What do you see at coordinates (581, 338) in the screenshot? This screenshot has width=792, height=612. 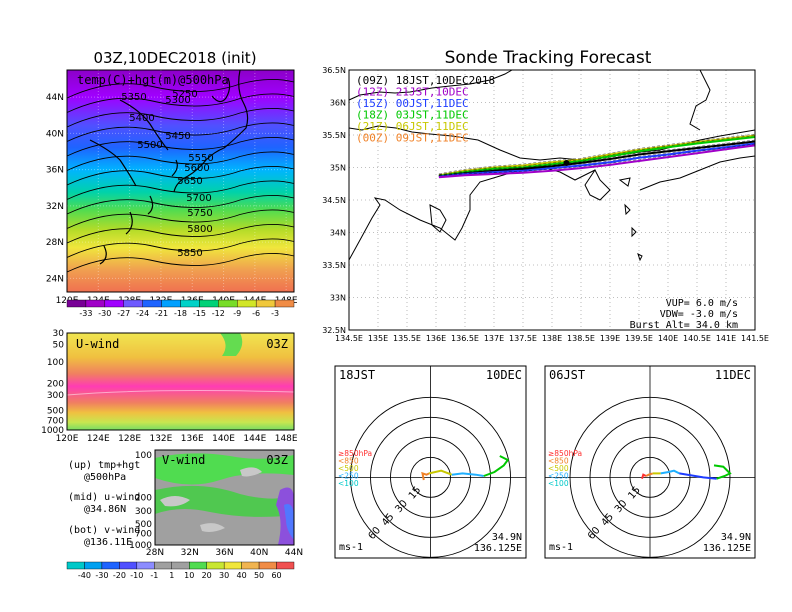 I see `track-xtick-label: 138.5E` at bounding box center [581, 338].